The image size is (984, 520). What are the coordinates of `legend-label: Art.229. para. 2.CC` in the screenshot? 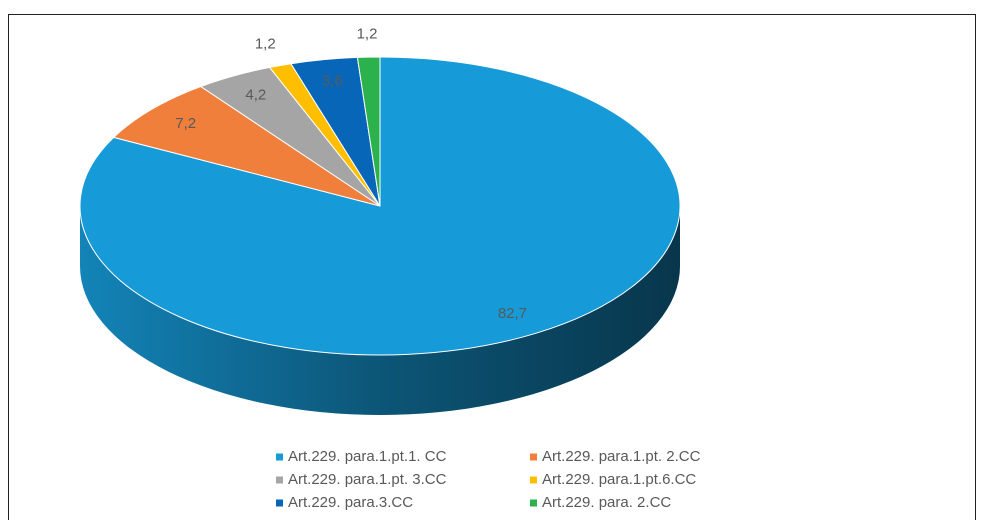 It's located at (606, 502).